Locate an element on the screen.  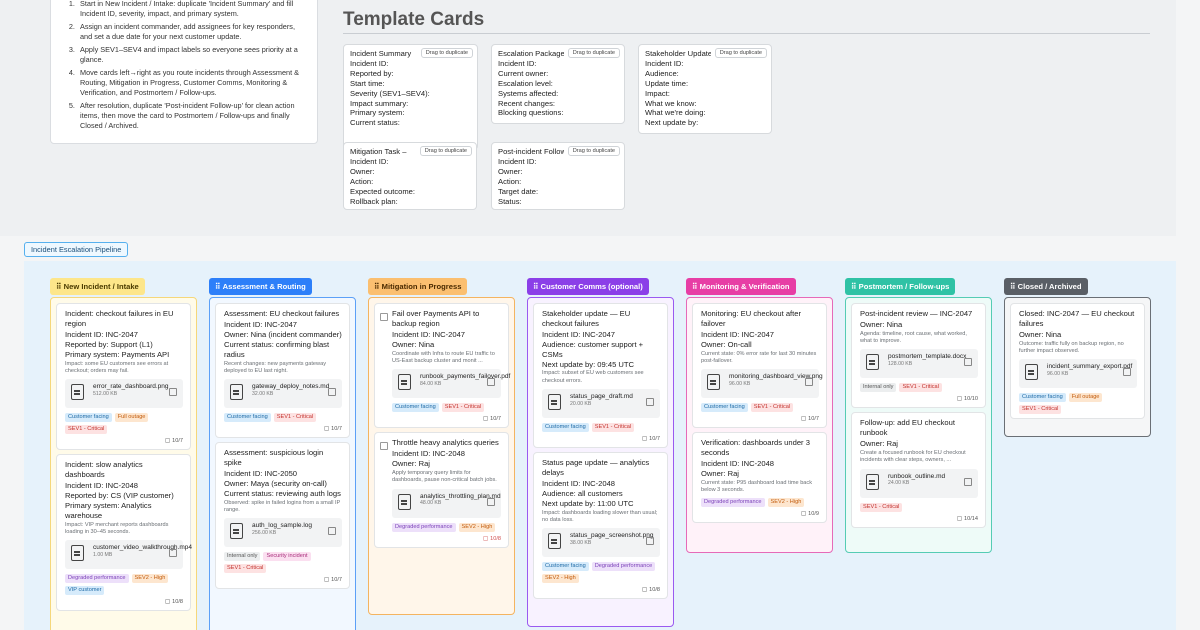
due-date: 10/10 is located at coordinates (919, 399).